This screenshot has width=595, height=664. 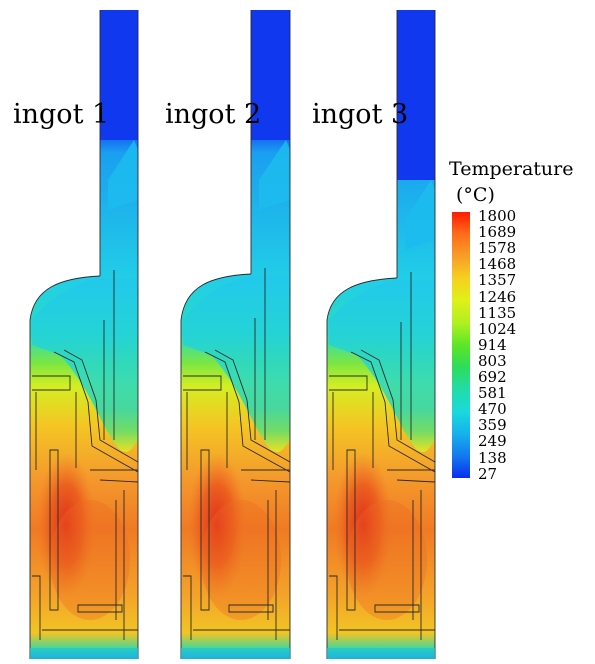 I want to click on panel-label-ingot-3: ingot 3, so click(x=360, y=114).